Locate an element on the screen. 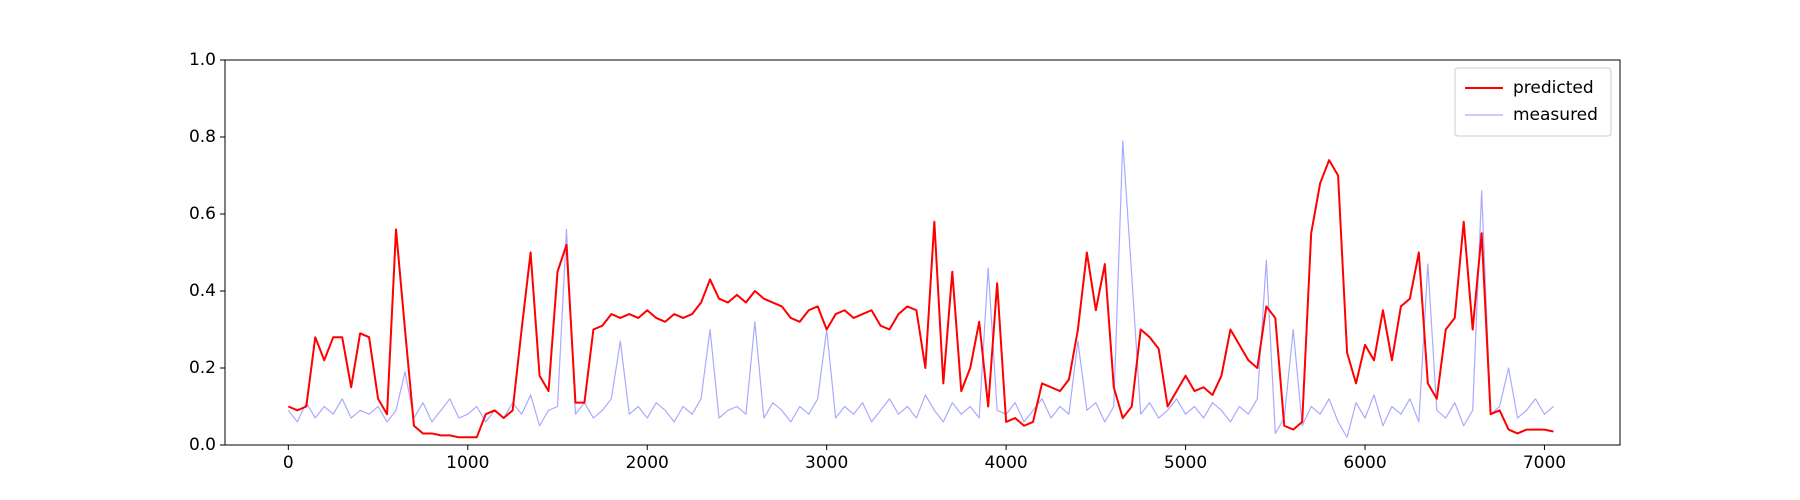 The image size is (1800, 500). x-tick-label: 0 is located at coordinates (288, 463).